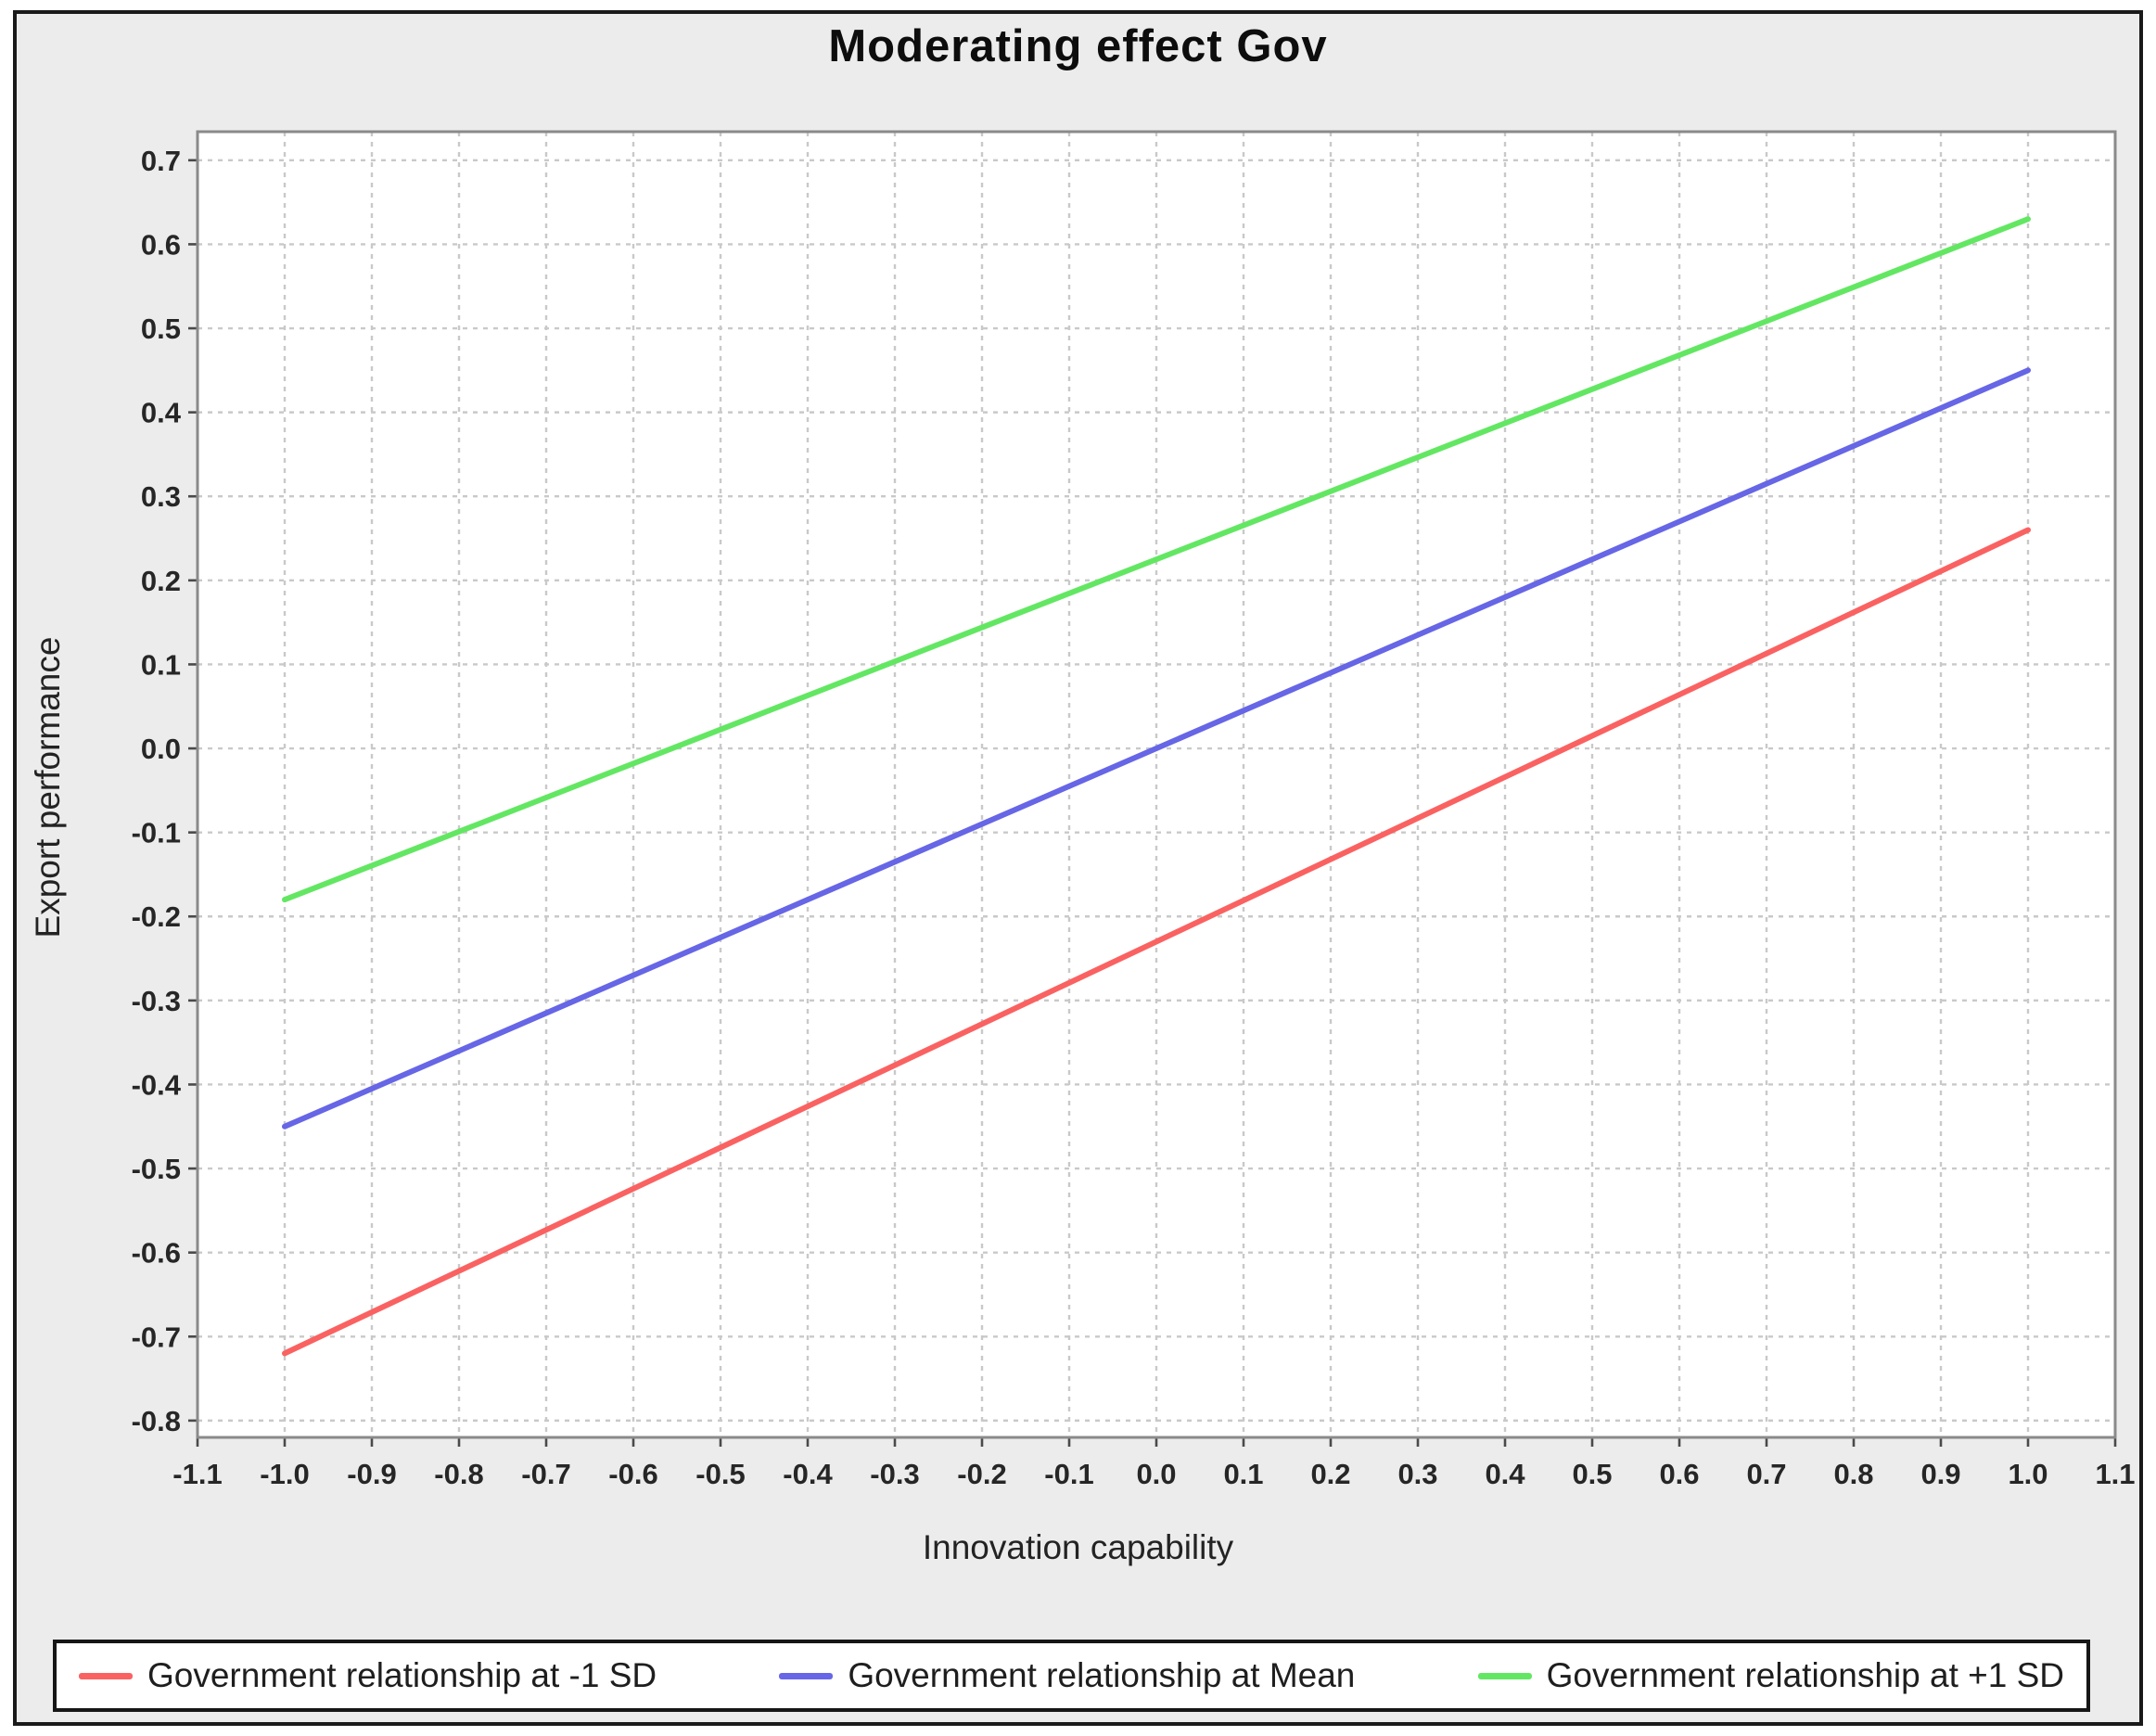 The width and height of the screenshot is (2156, 1736). I want to click on svg-text: 1.1, so click(2115, 1474).